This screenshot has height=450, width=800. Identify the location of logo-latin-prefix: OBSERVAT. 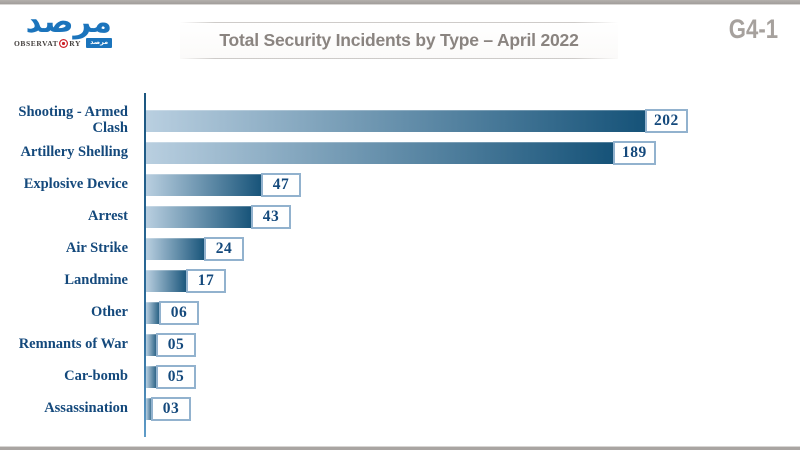
(36, 43).